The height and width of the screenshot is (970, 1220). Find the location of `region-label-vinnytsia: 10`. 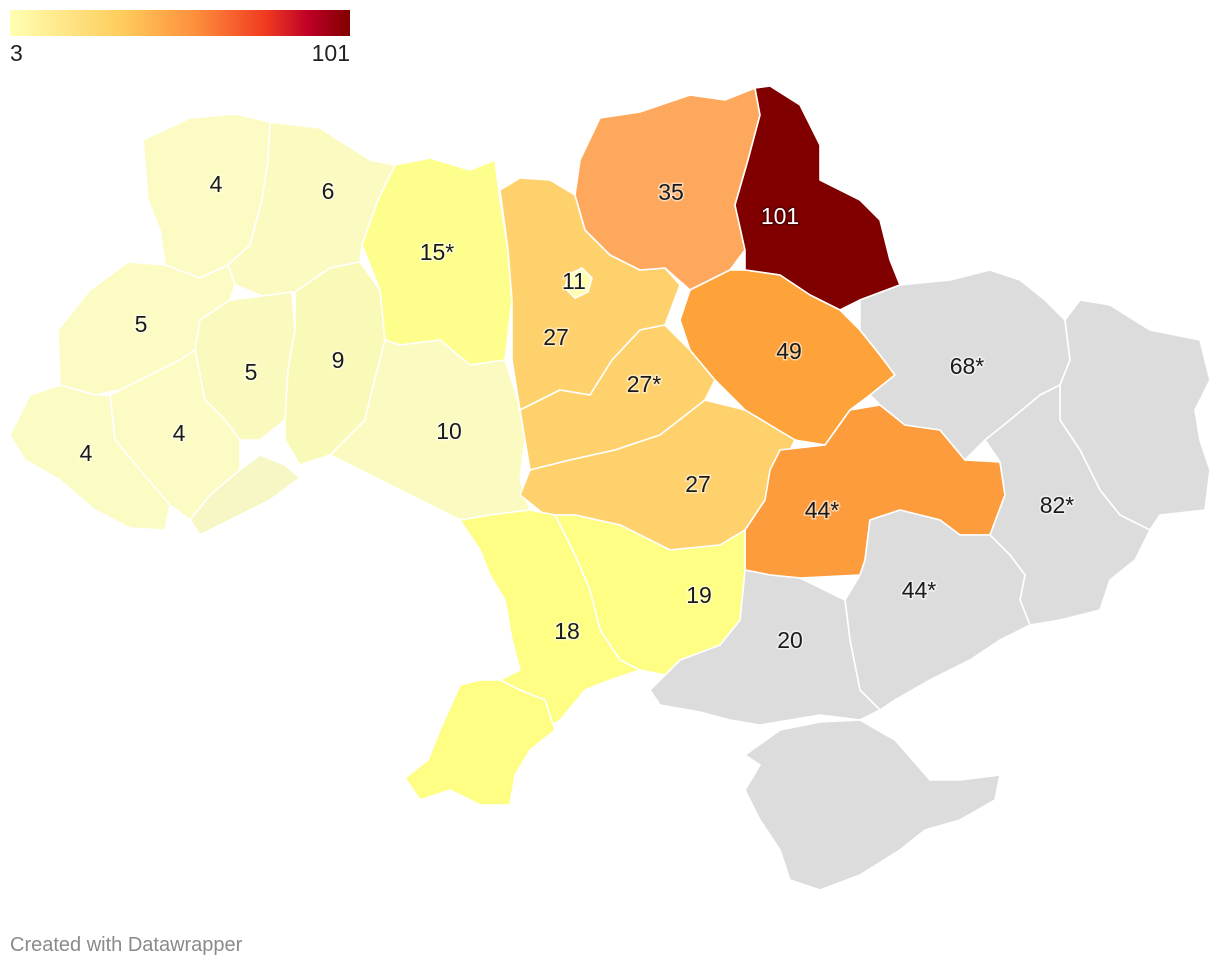

region-label-vinnytsia: 10 is located at coordinates (449, 431).